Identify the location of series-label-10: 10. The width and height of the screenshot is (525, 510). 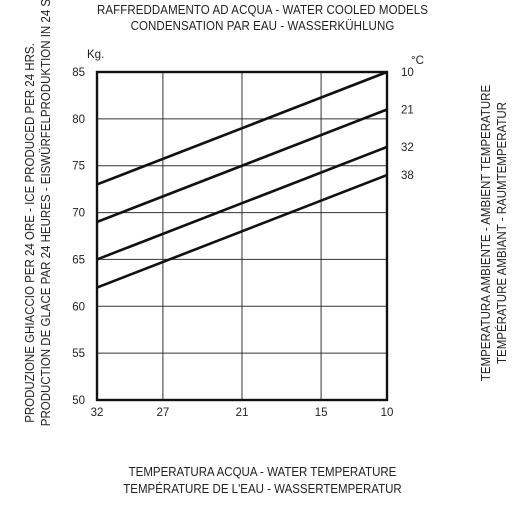
(407, 73).